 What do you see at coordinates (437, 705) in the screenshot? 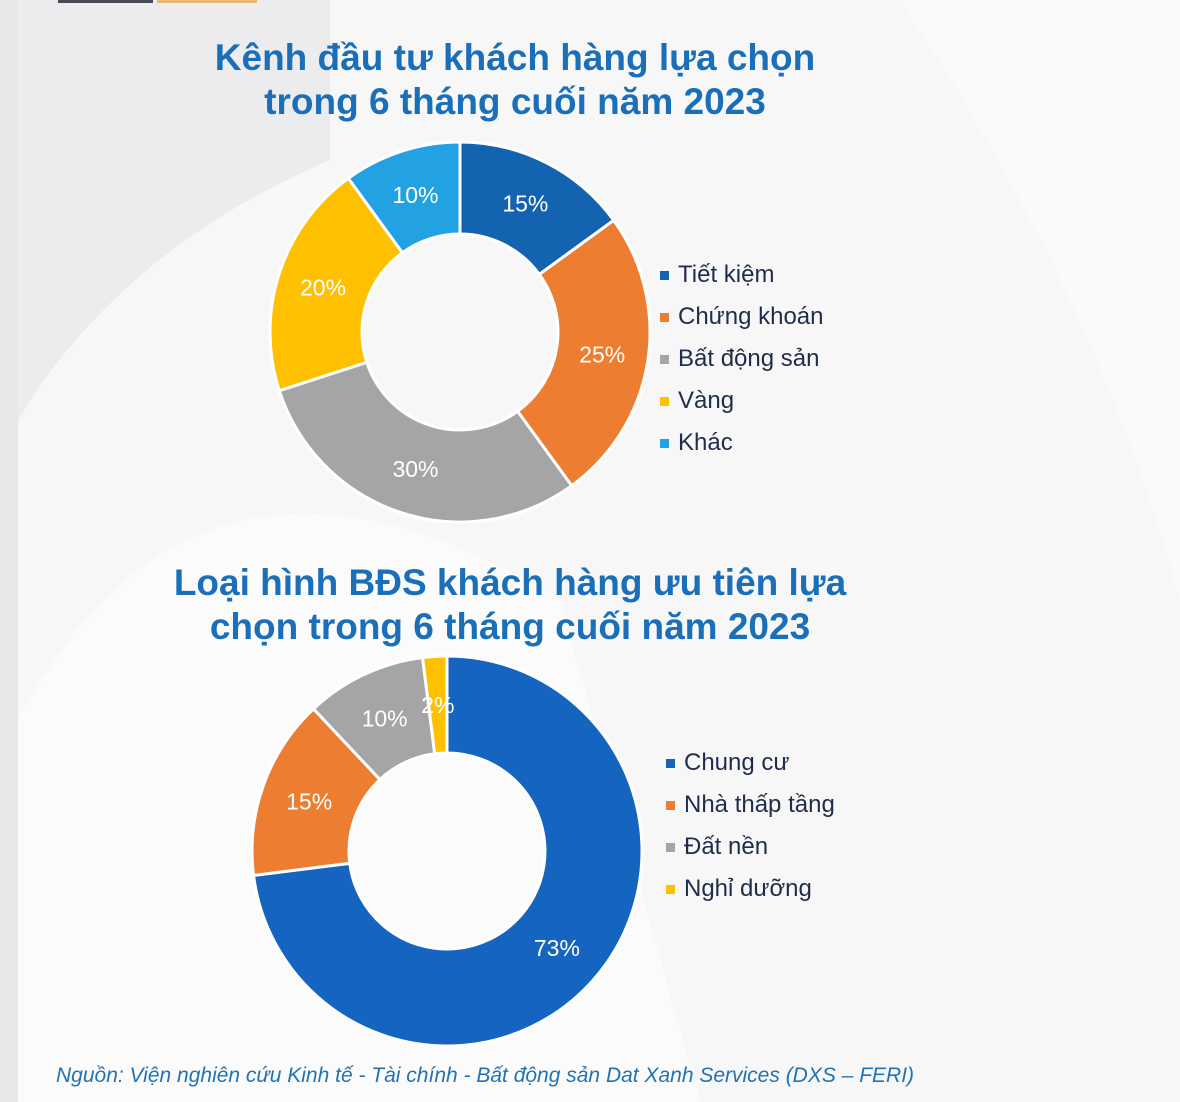
I see `data-label: 2%` at bounding box center [437, 705].